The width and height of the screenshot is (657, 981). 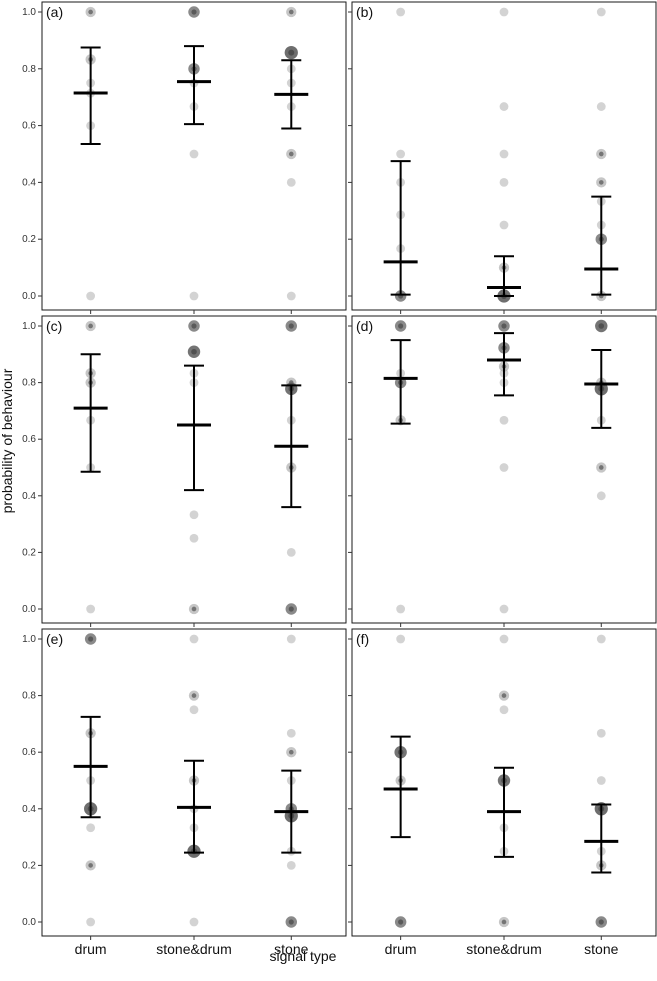 What do you see at coordinates (54, 639) in the screenshot?
I see `panel-label-e: (e)` at bounding box center [54, 639].